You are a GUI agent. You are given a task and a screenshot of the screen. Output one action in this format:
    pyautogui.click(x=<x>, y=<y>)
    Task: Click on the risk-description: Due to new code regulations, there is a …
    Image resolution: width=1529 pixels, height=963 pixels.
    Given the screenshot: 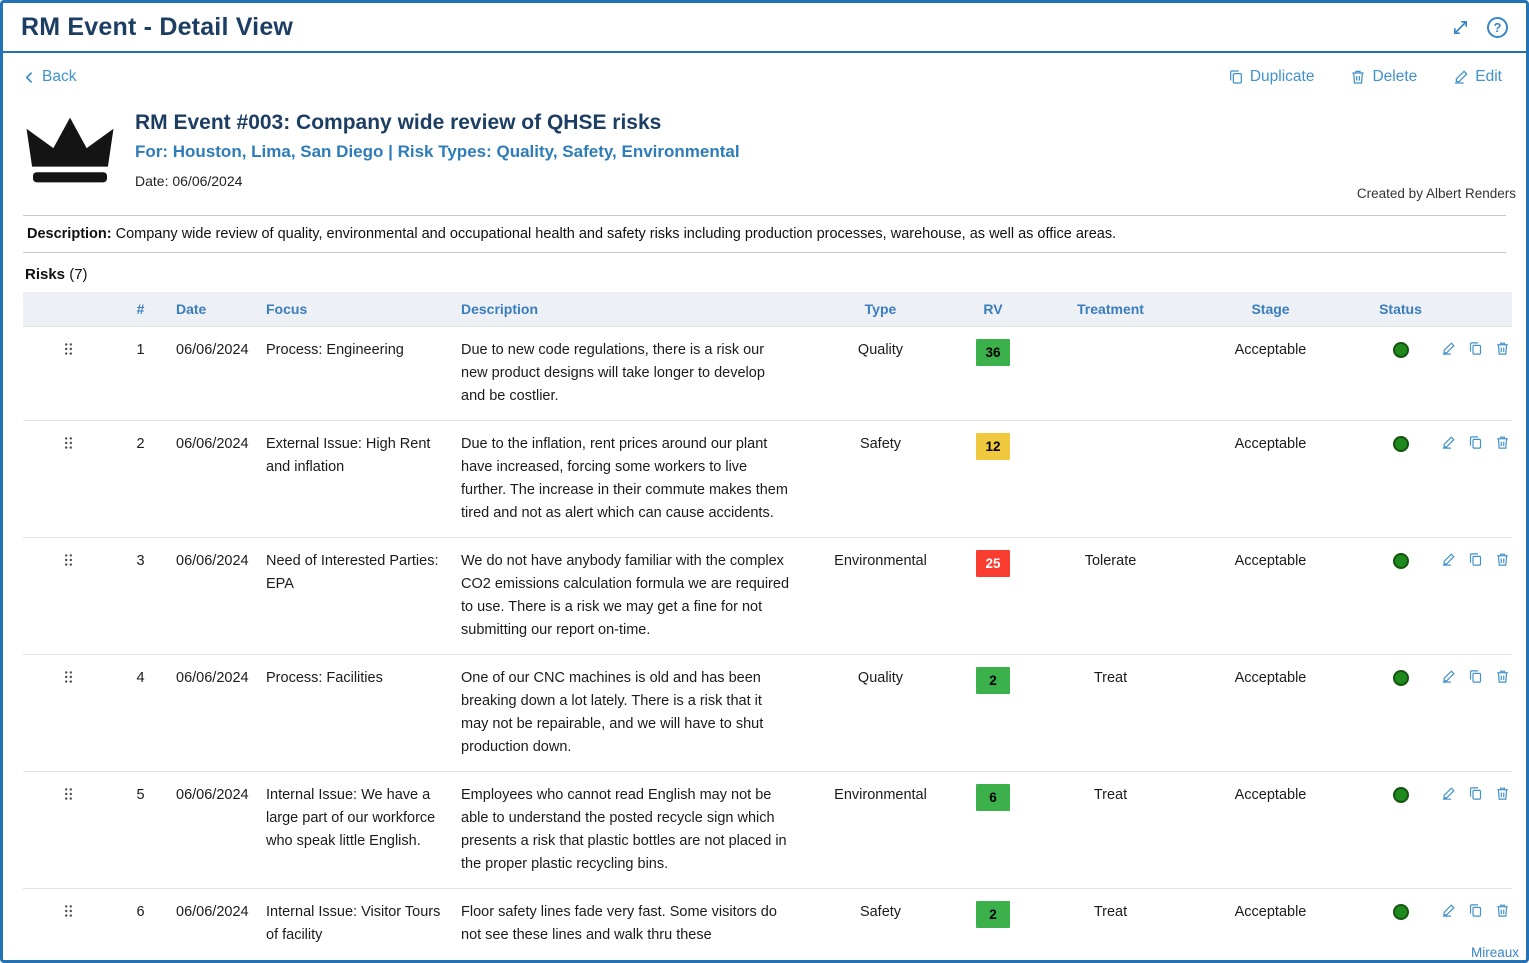 What is the action you would take?
    pyautogui.click(x=638, y=372)
    